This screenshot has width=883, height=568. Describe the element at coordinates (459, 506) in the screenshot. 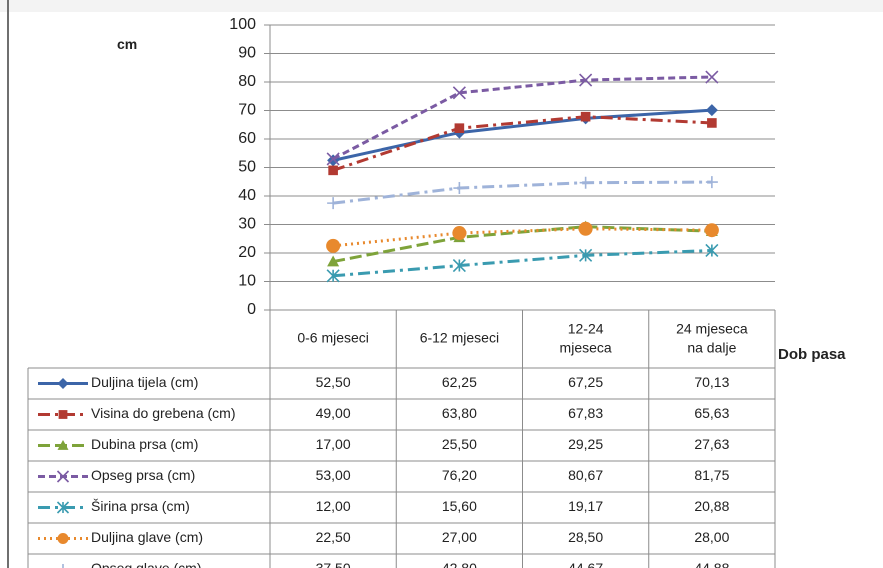

I see `table-value-cell: 15,60` at that location.